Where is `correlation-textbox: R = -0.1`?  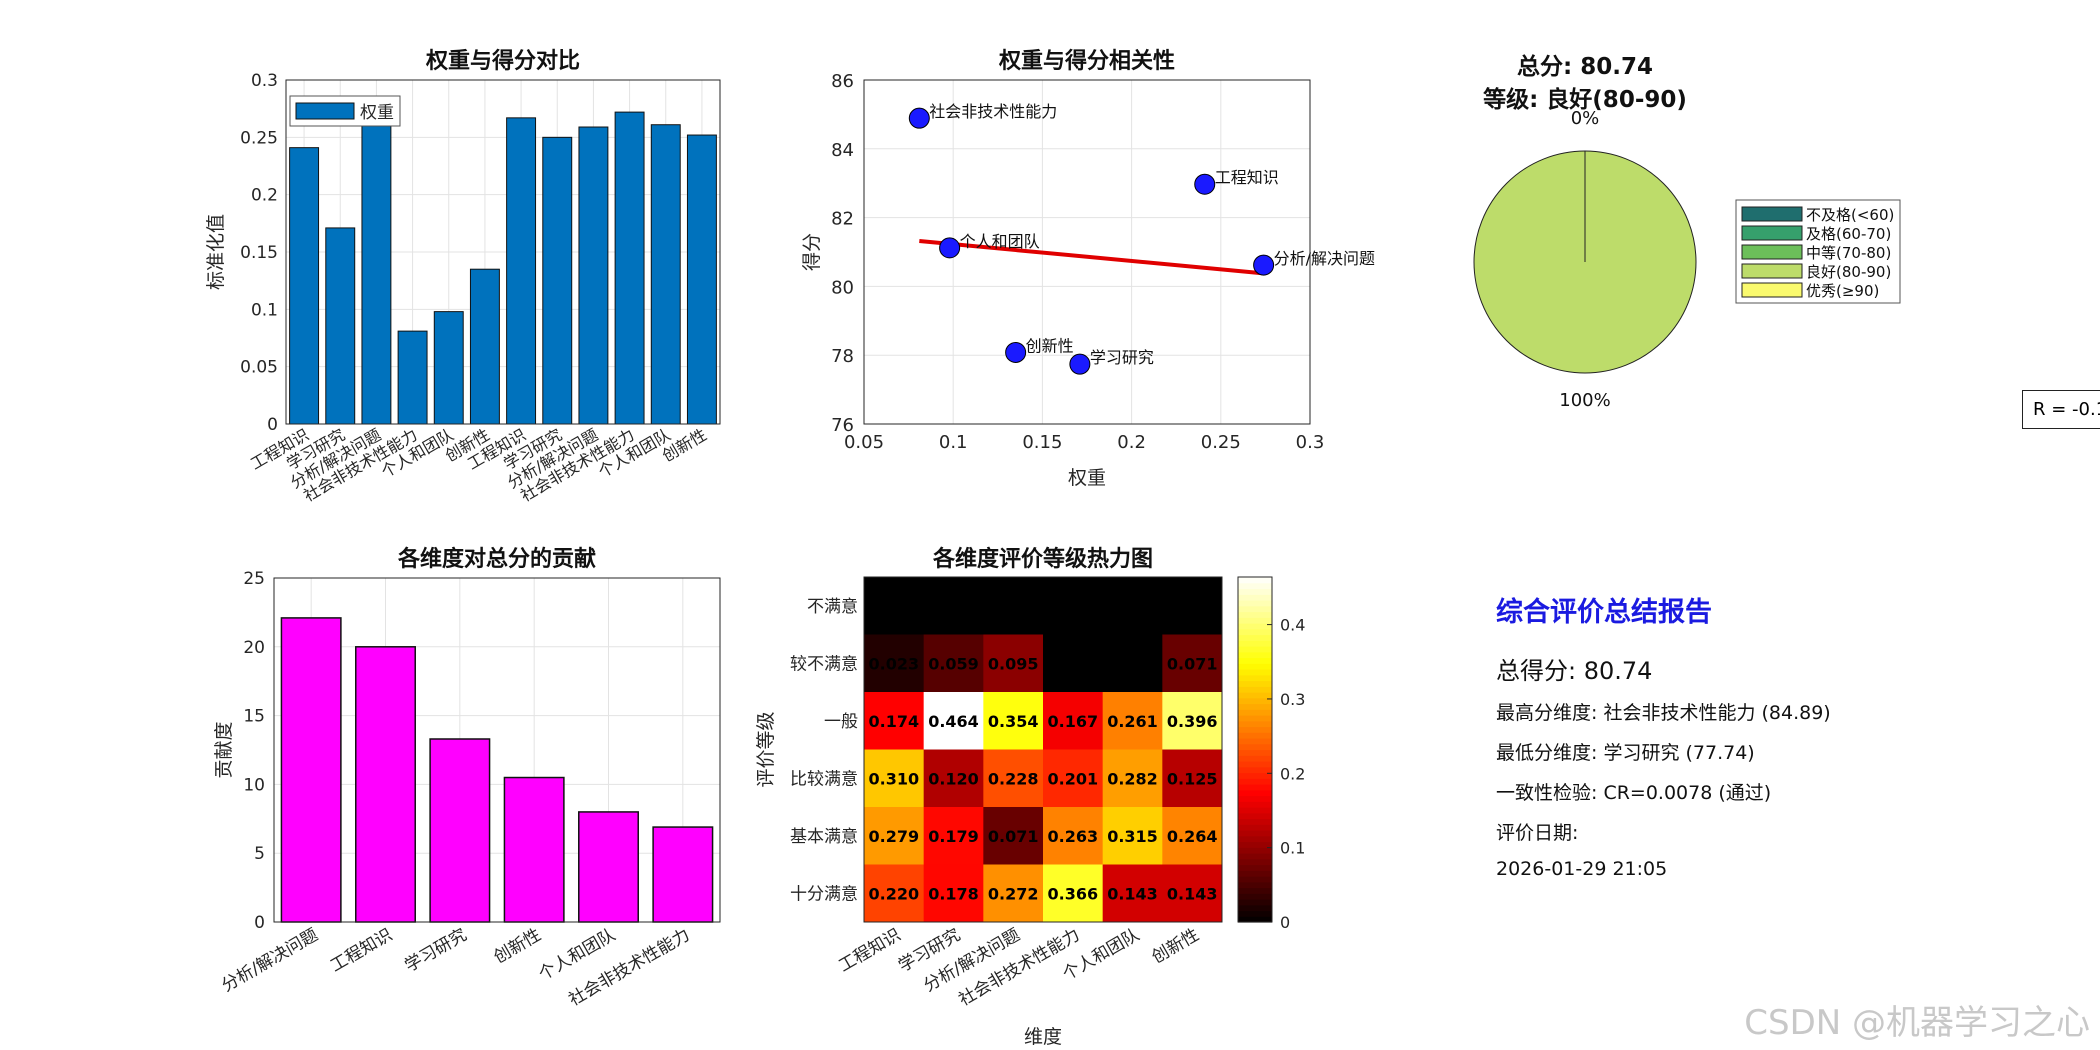 correlation-textbox: R = -0.1 is located at coordinates (2061, 409).